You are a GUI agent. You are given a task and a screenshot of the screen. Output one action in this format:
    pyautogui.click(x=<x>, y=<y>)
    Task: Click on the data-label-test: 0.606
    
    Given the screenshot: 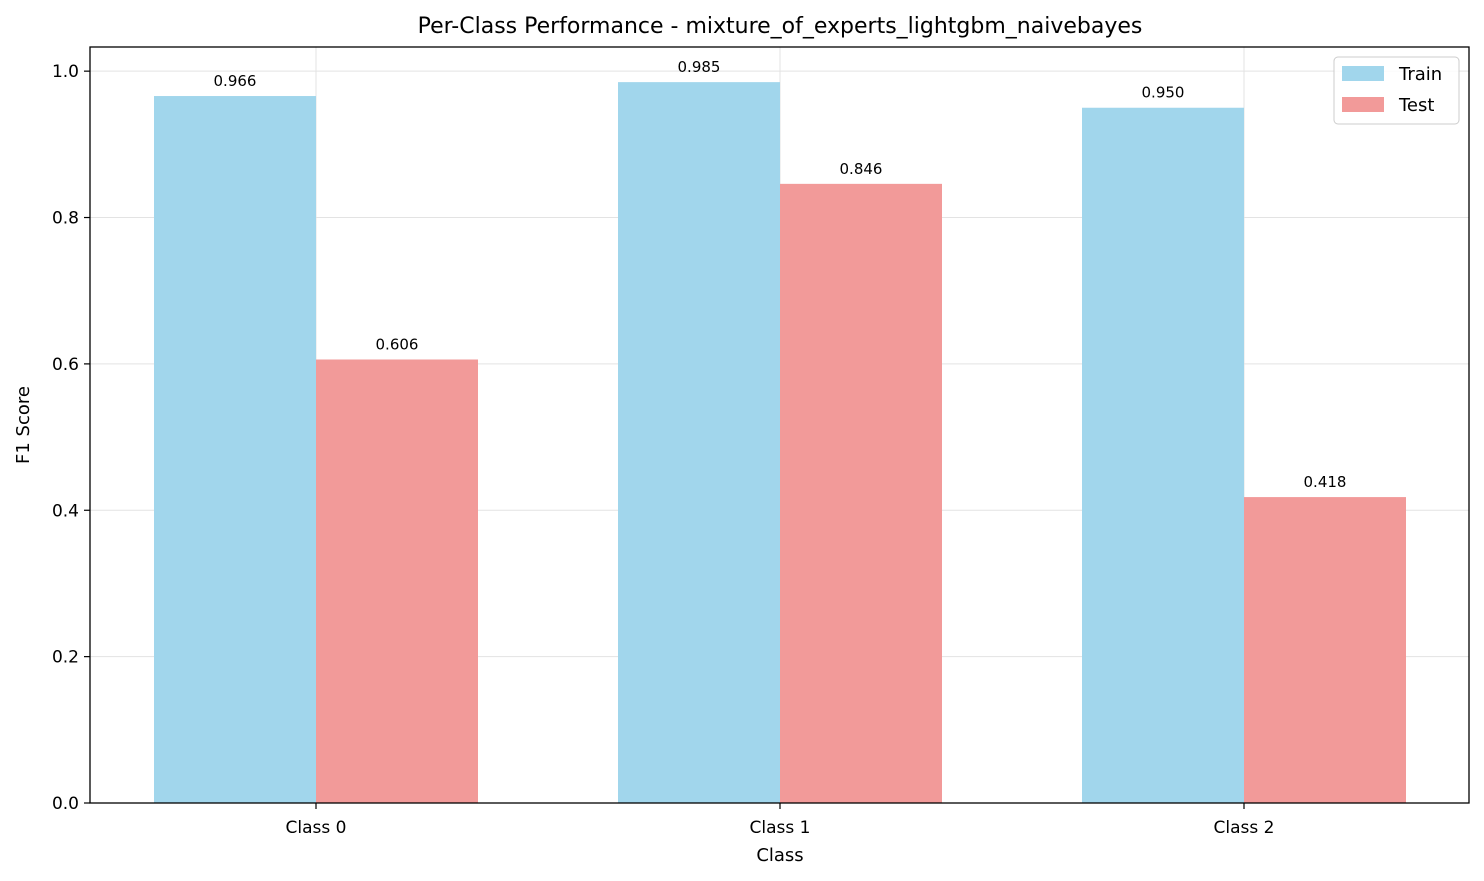 What is the action you would take?
    pyautogui.click(x=397, y=344)
    